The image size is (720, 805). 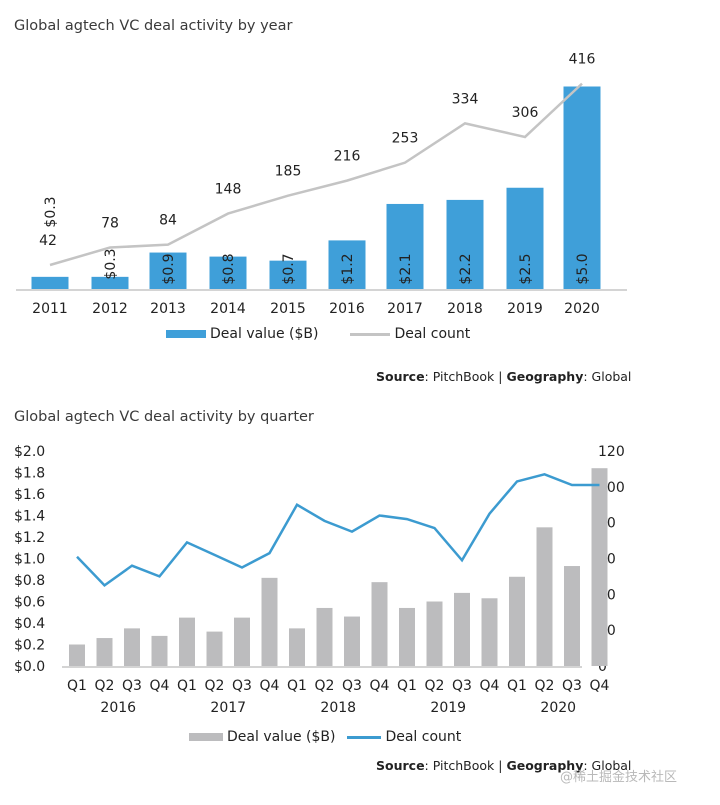 I want to click on y-tick-left: $0.6, so click(x=29, y=603).